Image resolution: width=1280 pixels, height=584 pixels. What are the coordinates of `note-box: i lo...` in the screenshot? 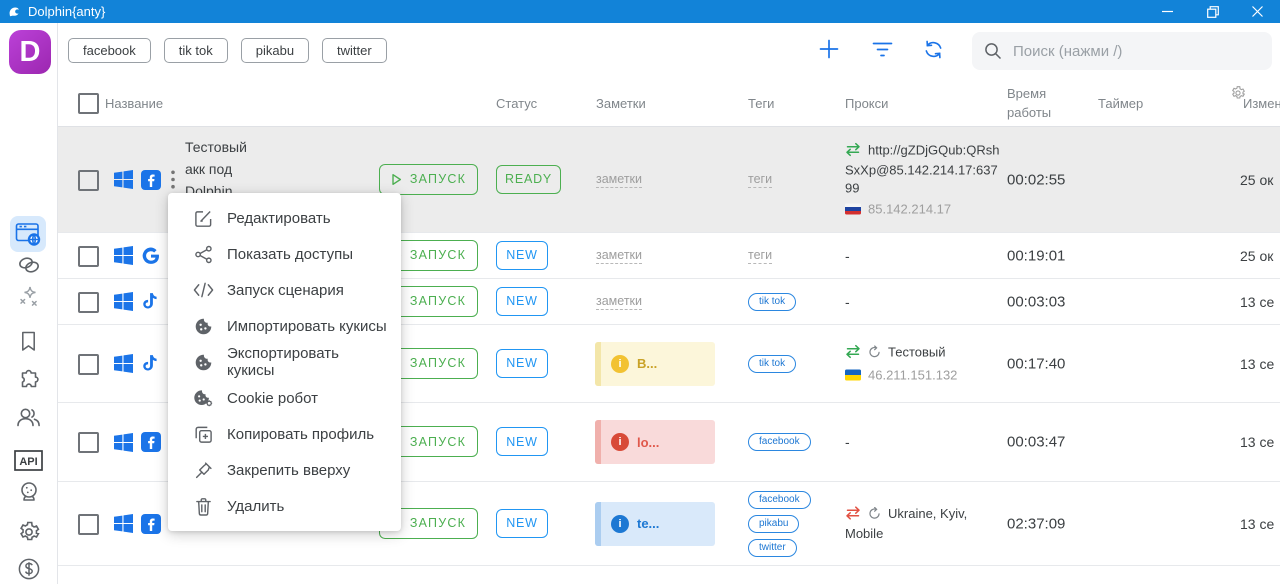 It's located at (655, 442).